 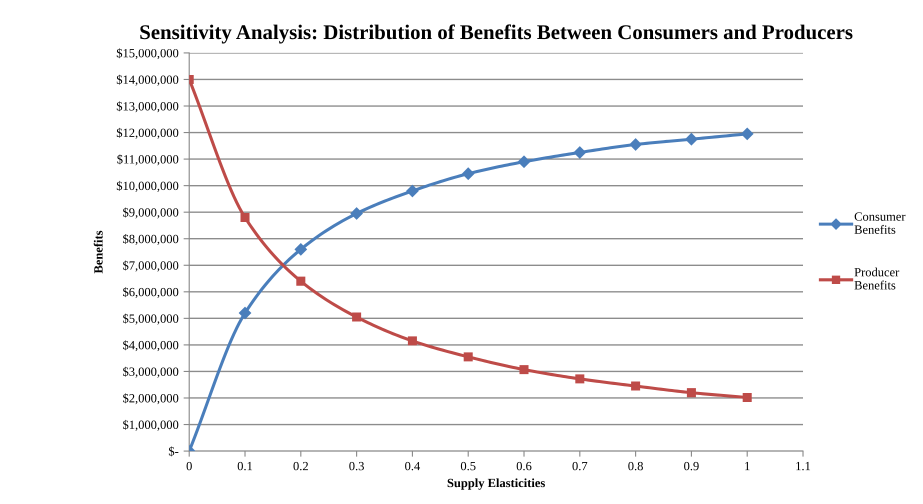 I want to click on x-tick-label: 1.1, so click(x=803, y=466).